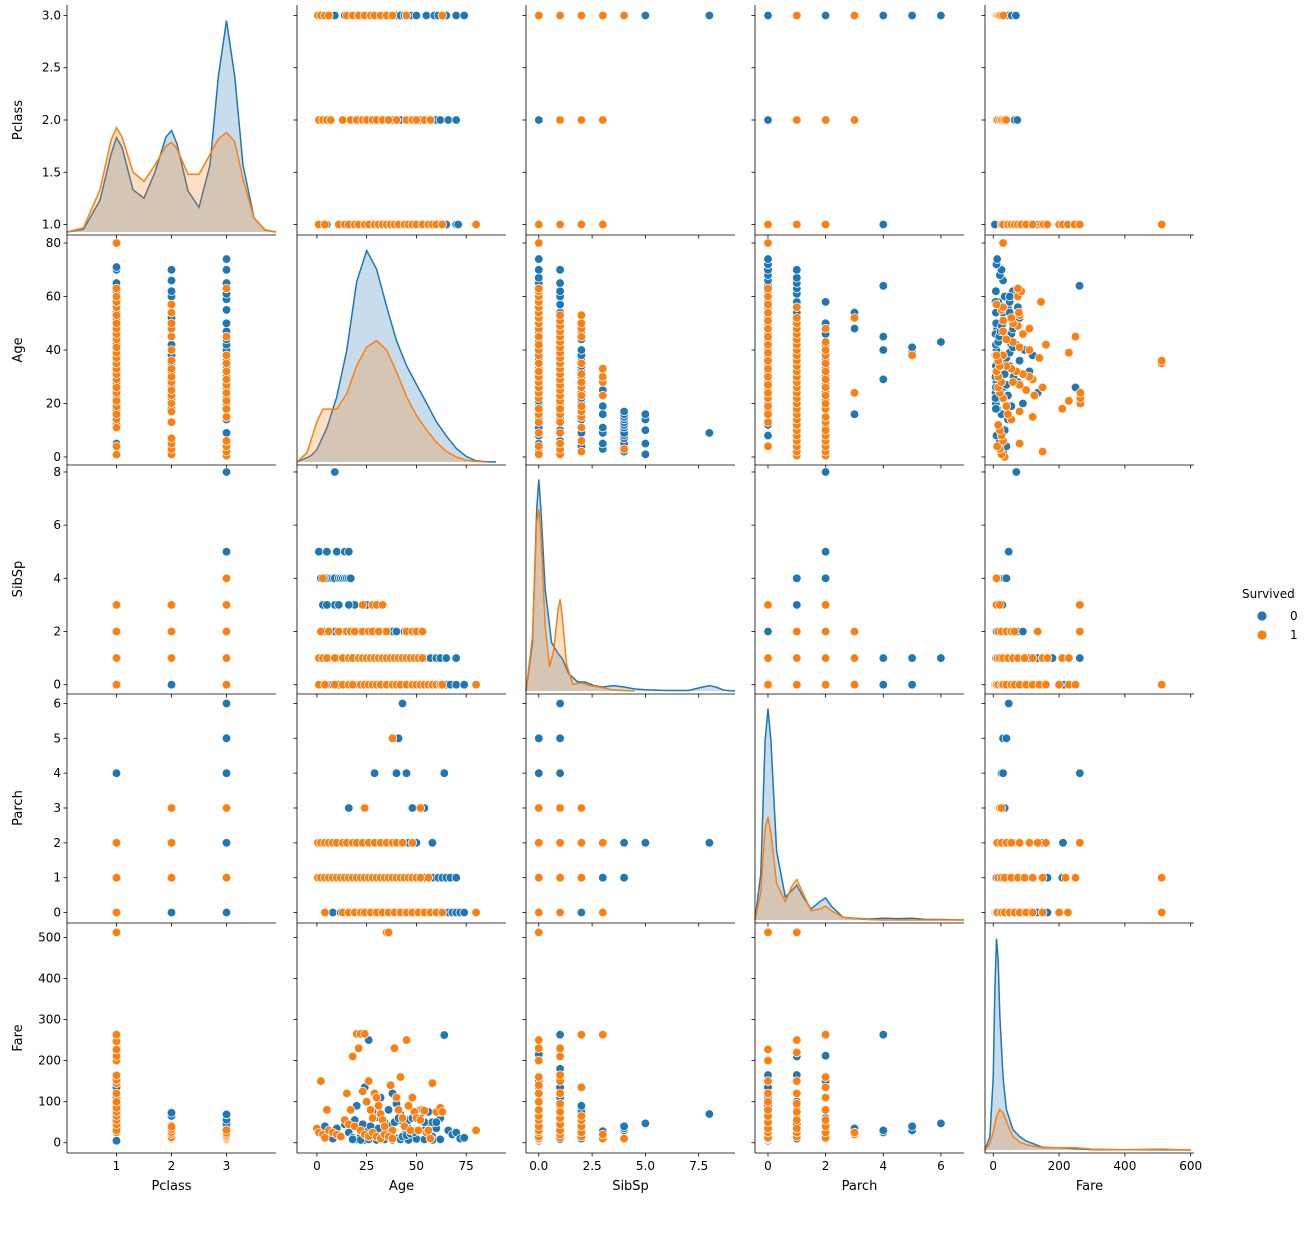 The image size is (1315, 1235). Describe the element at coordinates (57, 632) in the screenshot. I see `y-tick-label: 2` at that location.